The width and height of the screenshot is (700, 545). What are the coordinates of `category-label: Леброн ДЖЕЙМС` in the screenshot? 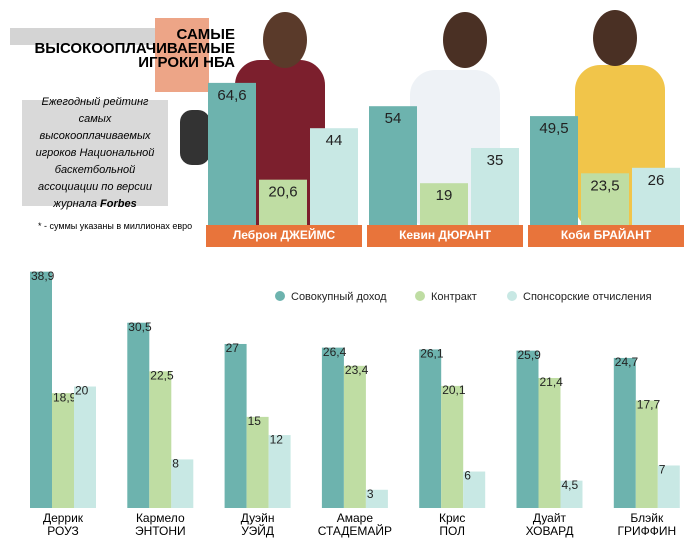 It's located at (284, 234).